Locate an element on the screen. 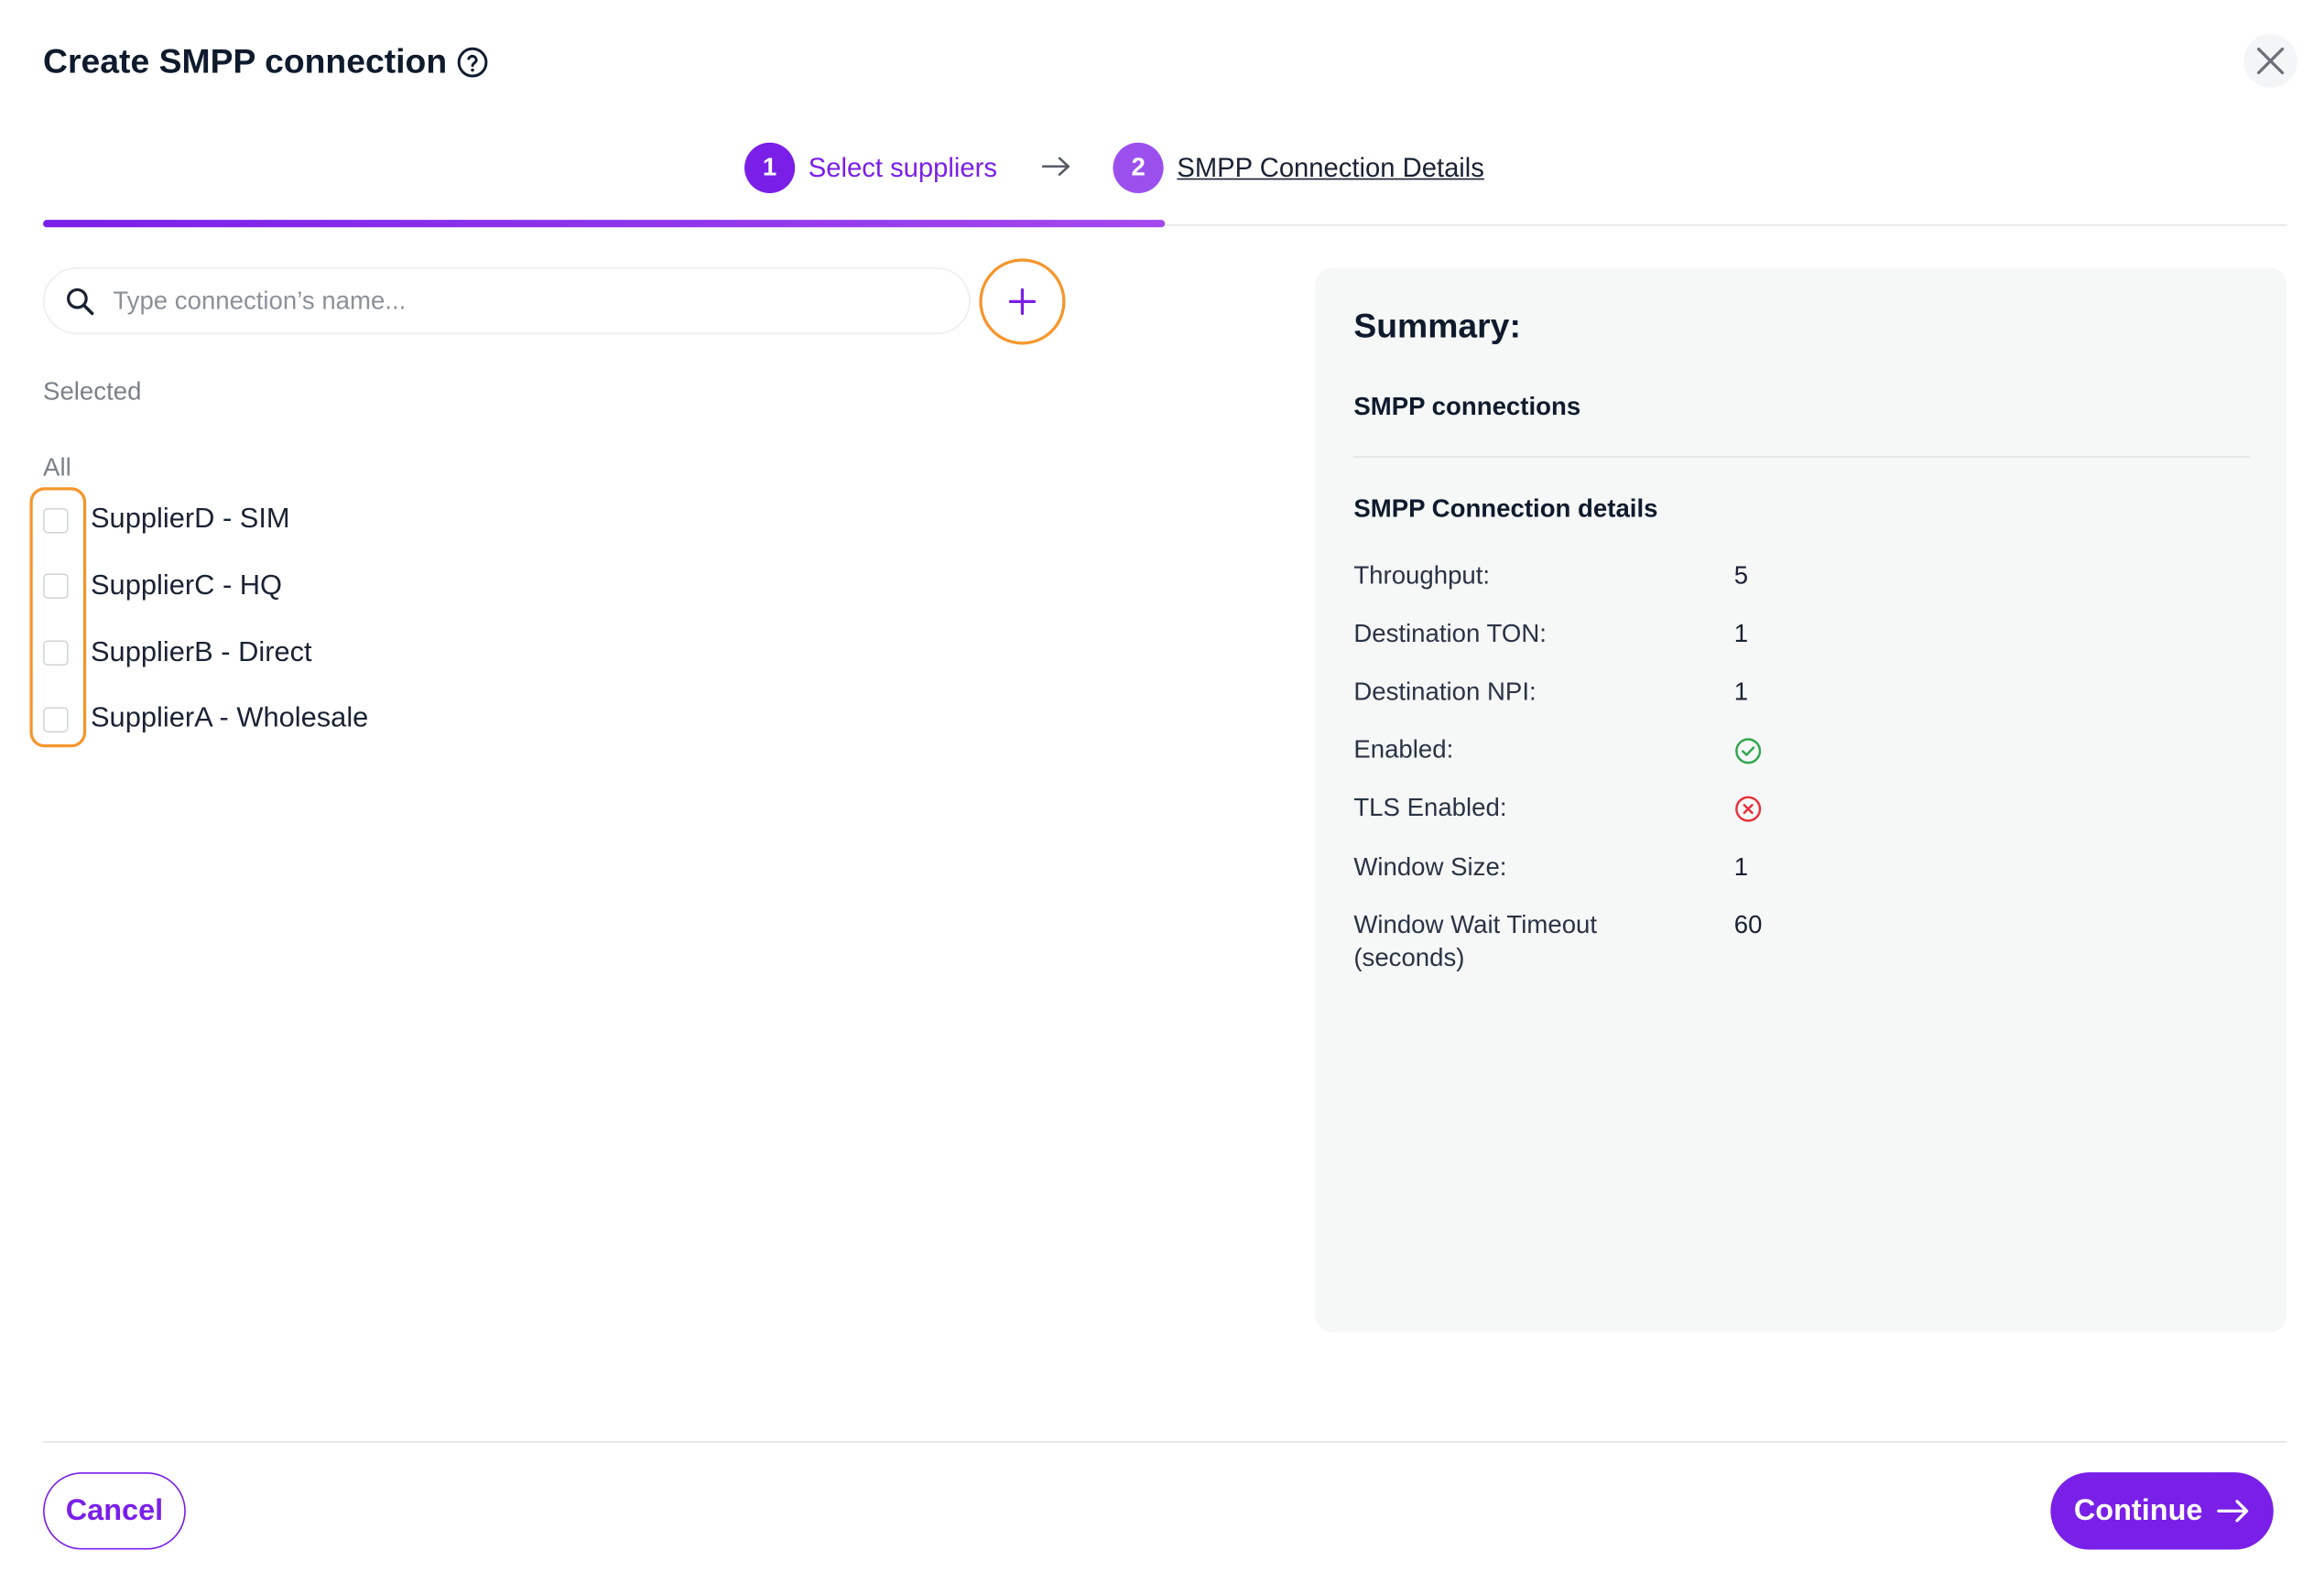 The image size is (2324, 1572). step-select-suppliers: 1 Select suppliers is located at coordinates (871, 167).